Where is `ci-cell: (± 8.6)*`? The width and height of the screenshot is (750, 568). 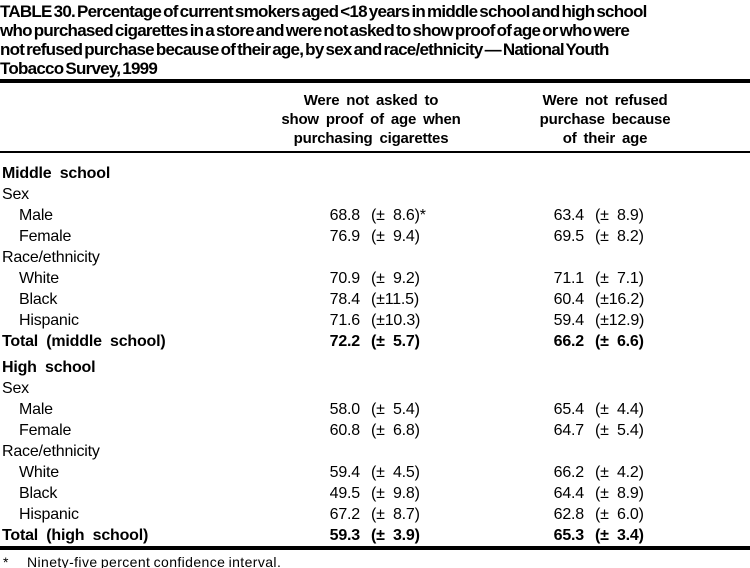 ci-cell: (± 8.6)* is located at coordinates (398, 215).